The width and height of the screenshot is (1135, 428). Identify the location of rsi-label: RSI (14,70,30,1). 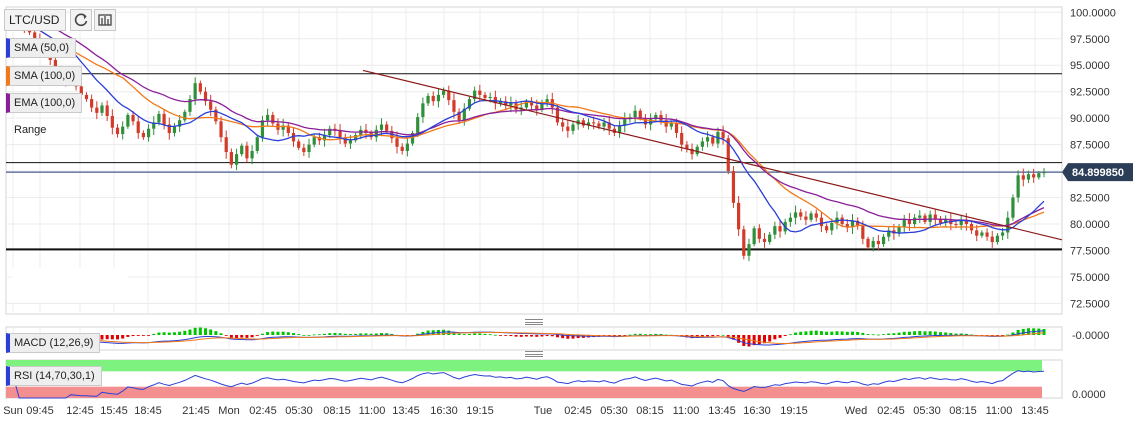
(54, 376).